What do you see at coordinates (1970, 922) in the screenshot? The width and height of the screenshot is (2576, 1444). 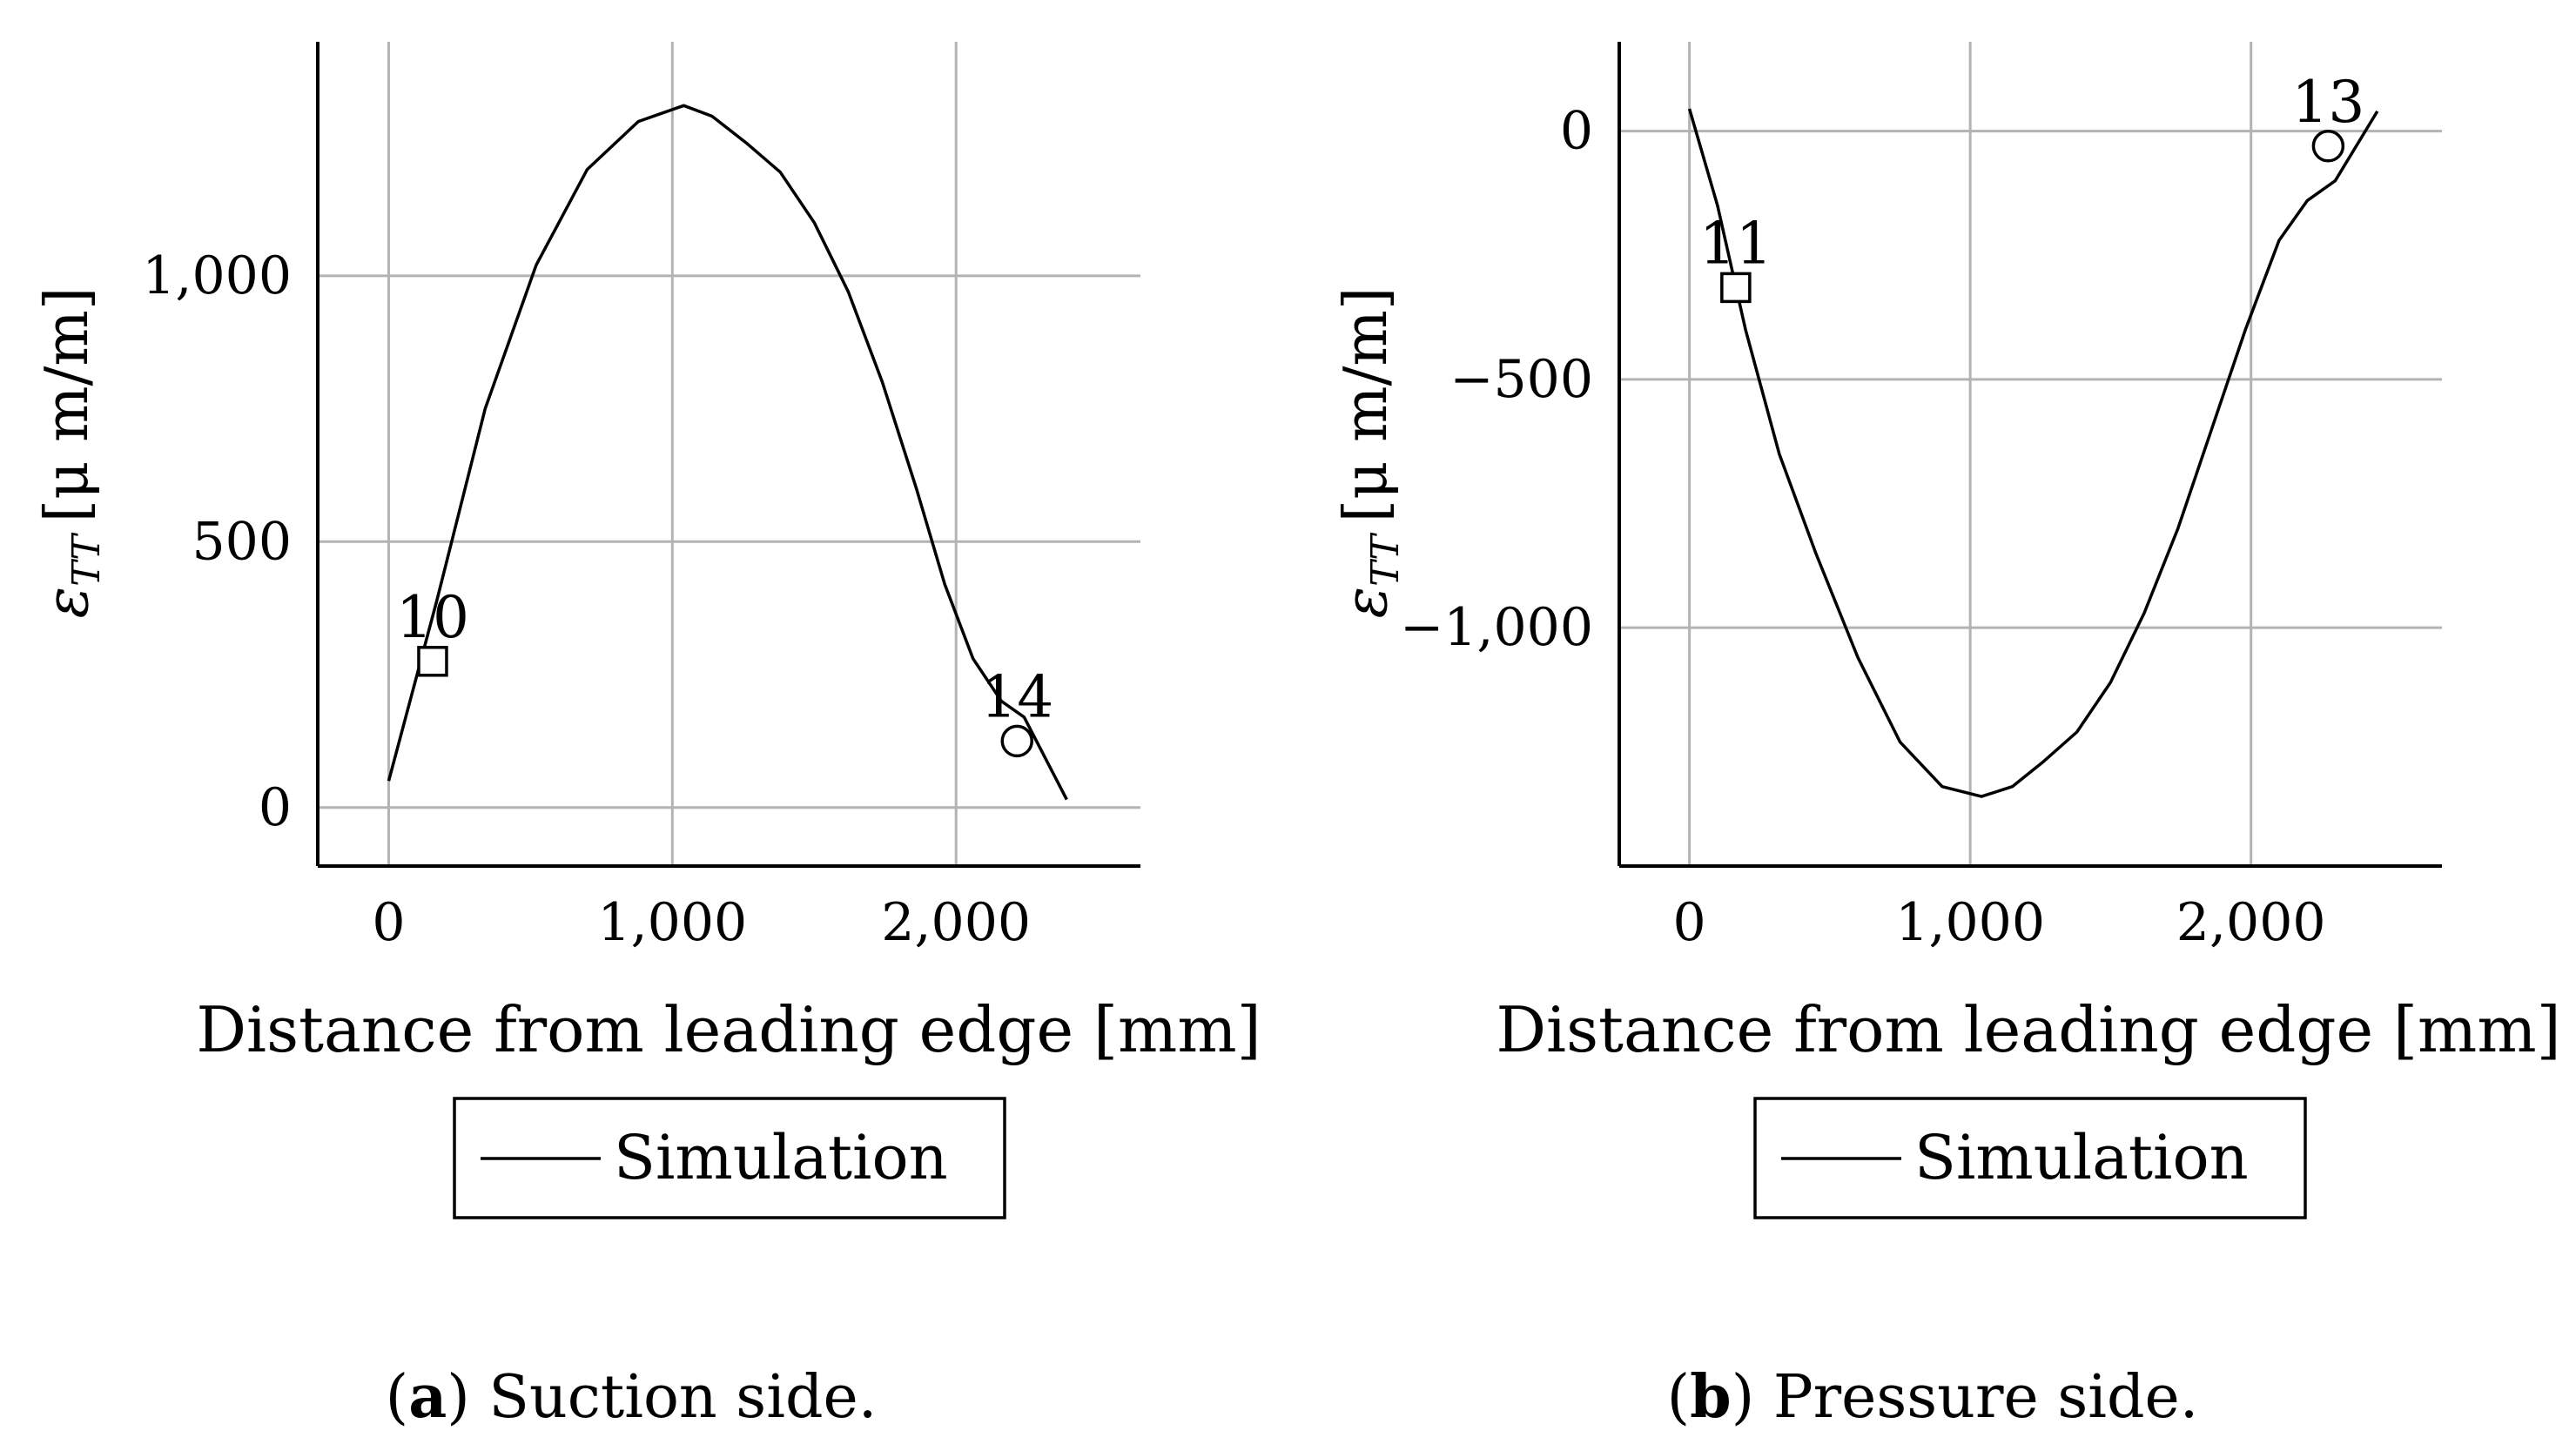 I see `panel-b-x-tick-label: 1,000` at bounding box center [1970, 922].